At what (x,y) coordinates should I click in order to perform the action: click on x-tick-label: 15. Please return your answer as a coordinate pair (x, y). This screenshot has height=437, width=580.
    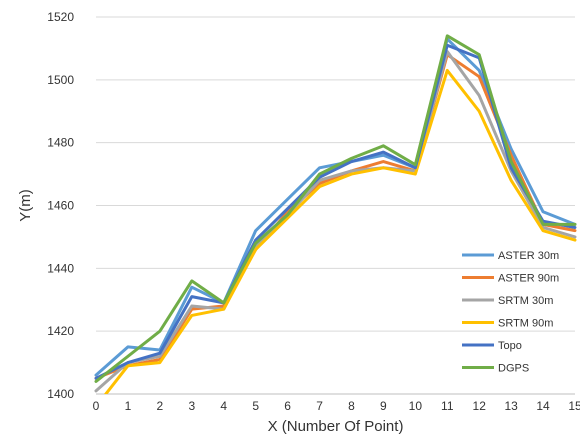
    Looking at the image, I should click on (574, 406).